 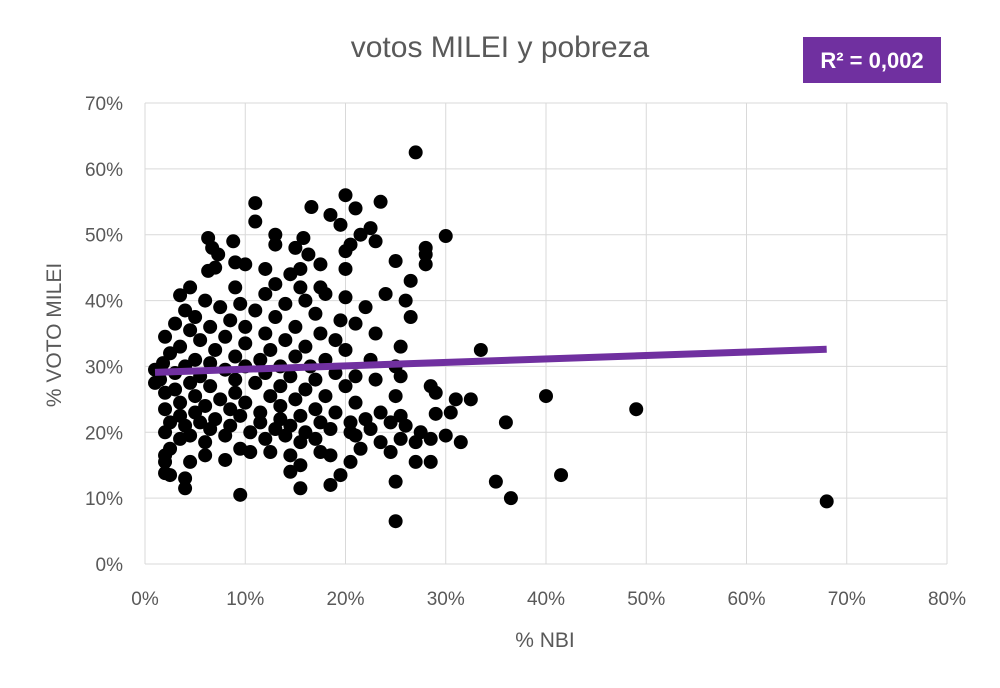 What do you see at coordinates (546, 599) in the screenshot?
I see `x-tick-label: 40%` at bounding box center [546, 599].